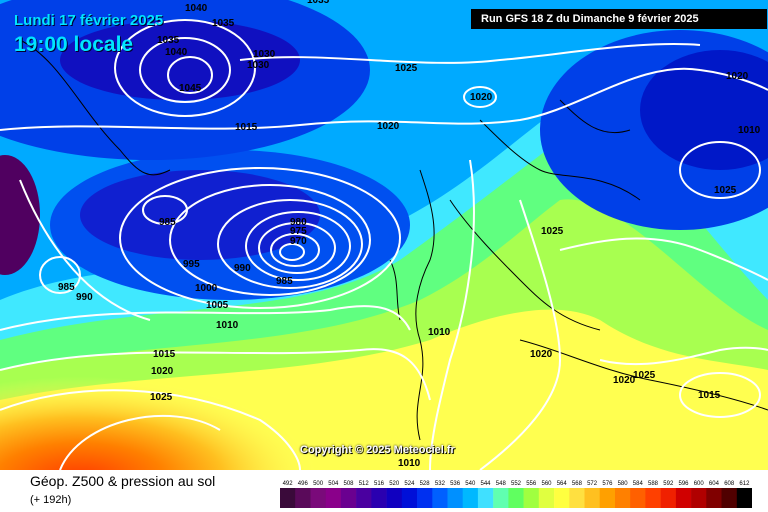  What do you see at coordinates (394, 484) in the screenshot?
I see `scale-tick-label: 520` at bounding box center [394, 484].